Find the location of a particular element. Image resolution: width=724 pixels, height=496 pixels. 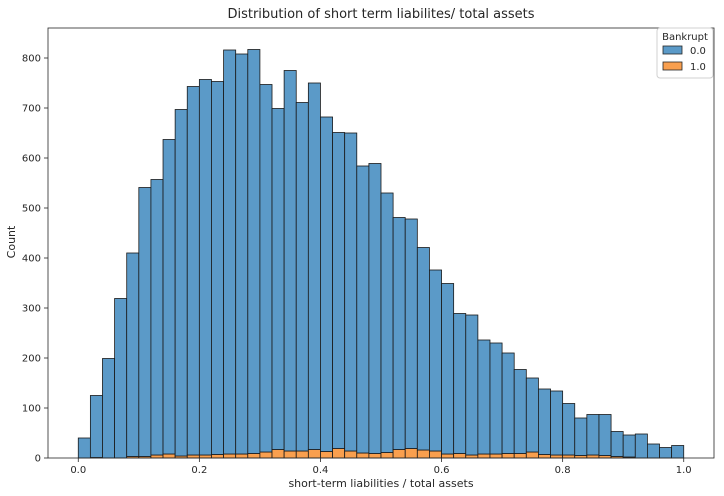

legend-label-0: 0.0 is located at coordinates (698, 51).